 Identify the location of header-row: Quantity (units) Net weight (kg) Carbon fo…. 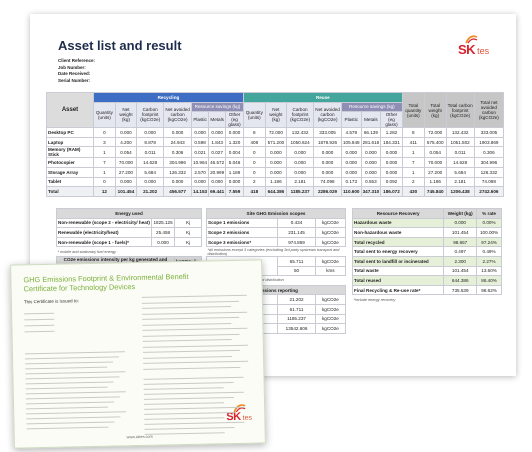
(275, 115).